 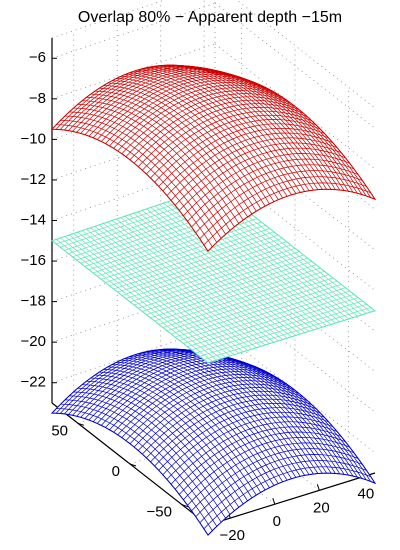 What do you see at coordinates (33, 179) in the screenshot?
I see `z-tick-label: −12` at bounding box center [33, 179].